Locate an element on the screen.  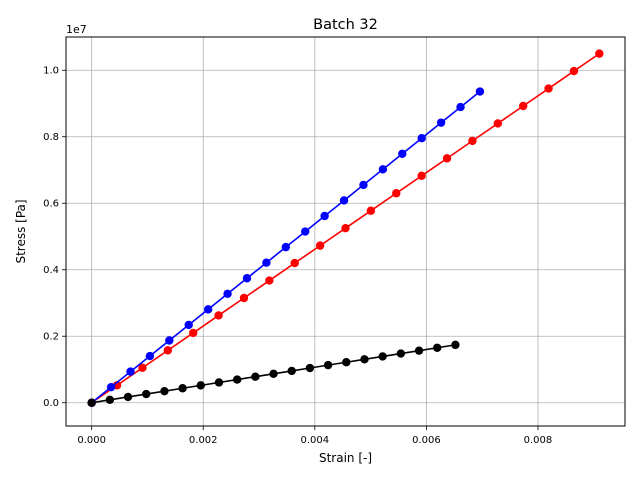
y-offset-label: 1e7 is located at coordinates (76, 29).